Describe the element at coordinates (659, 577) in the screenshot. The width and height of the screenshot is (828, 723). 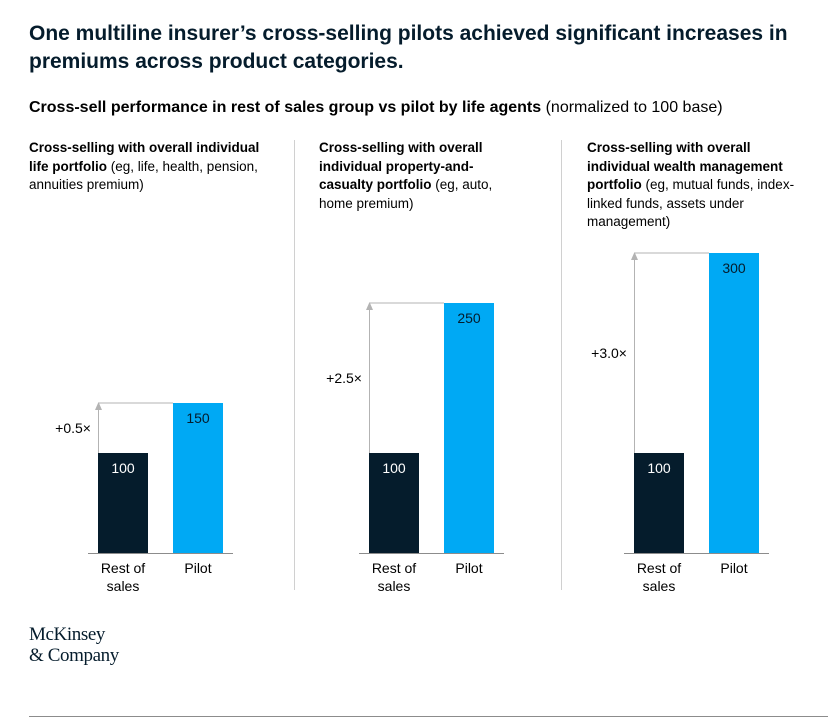
I see `chart-3-category-rest: Rest of sales` at that location.